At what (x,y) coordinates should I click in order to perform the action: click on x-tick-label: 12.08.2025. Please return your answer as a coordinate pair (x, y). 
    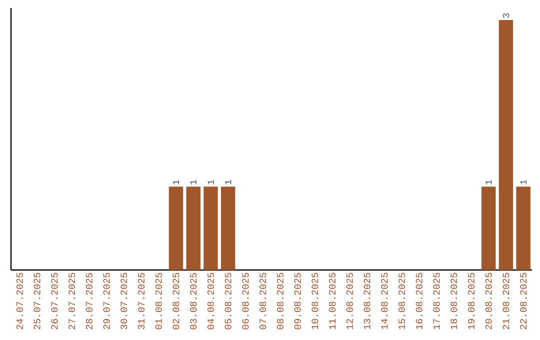
    Looking at the image, I should click on (349, 301).